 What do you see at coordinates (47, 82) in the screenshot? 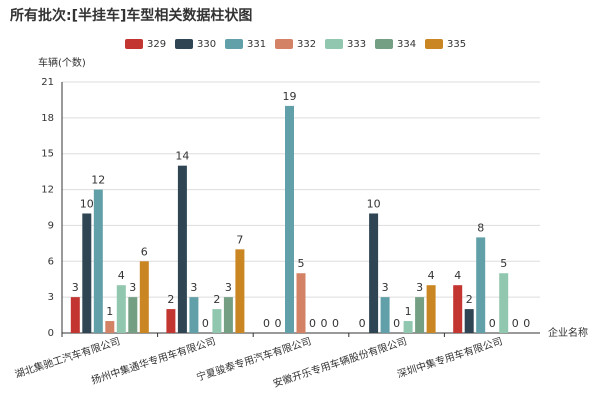
I see `y-tick-label: 21` at bounding box center [47, 82].